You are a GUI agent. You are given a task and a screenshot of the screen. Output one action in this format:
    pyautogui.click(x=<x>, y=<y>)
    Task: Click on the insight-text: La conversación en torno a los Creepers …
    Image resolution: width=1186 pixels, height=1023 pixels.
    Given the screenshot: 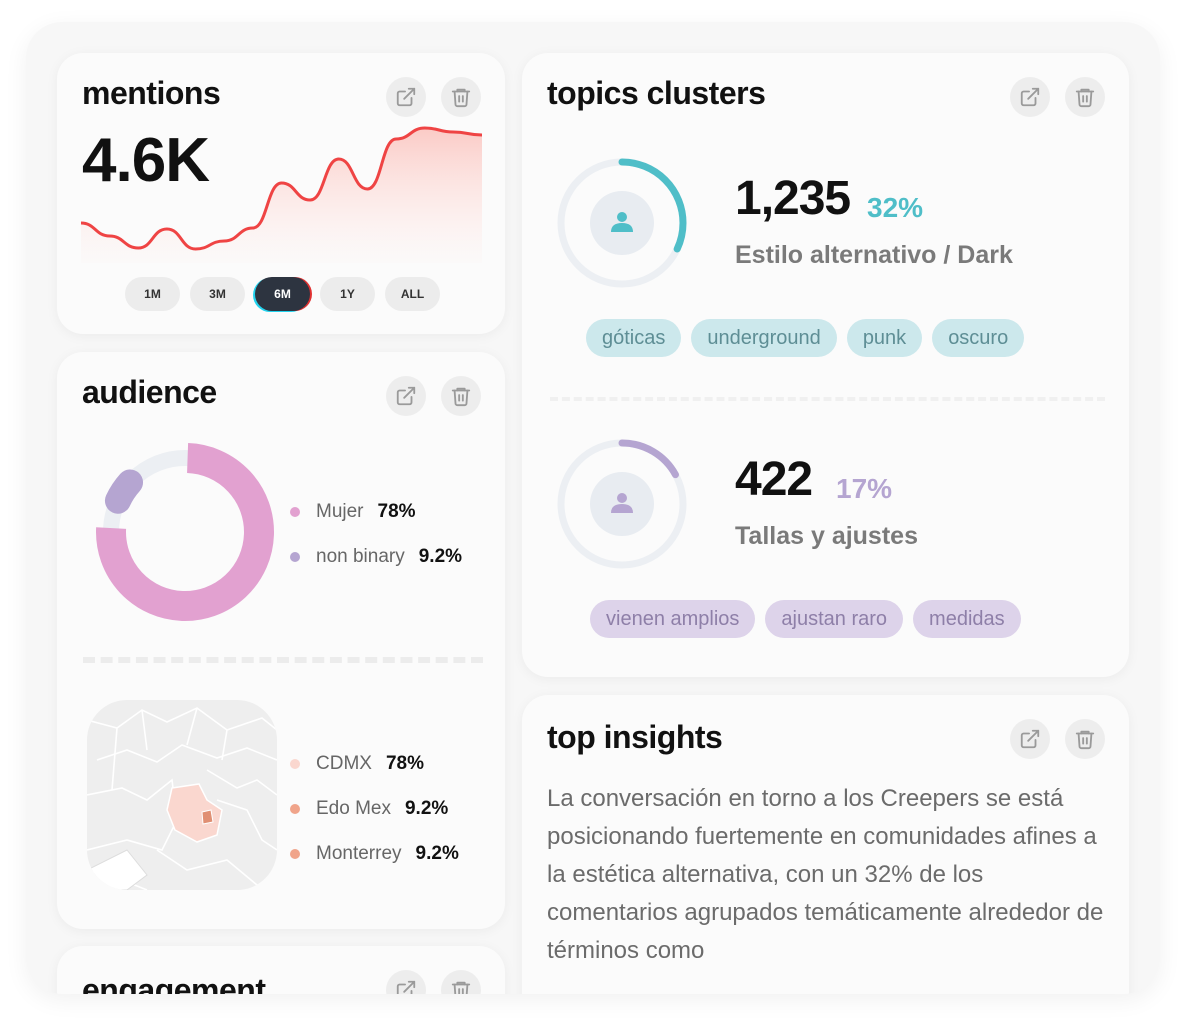 What is the action you would take?
    pyautogui.click(x=825, y=874)
    